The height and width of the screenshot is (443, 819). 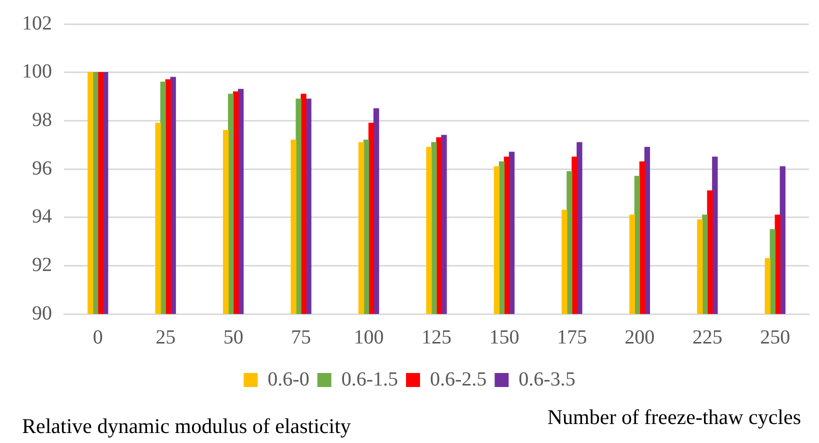 What do you see at coordinates (42, 265) in the screenshot?
I see `y-tick-label: 92` at bounding box center [42, 265].